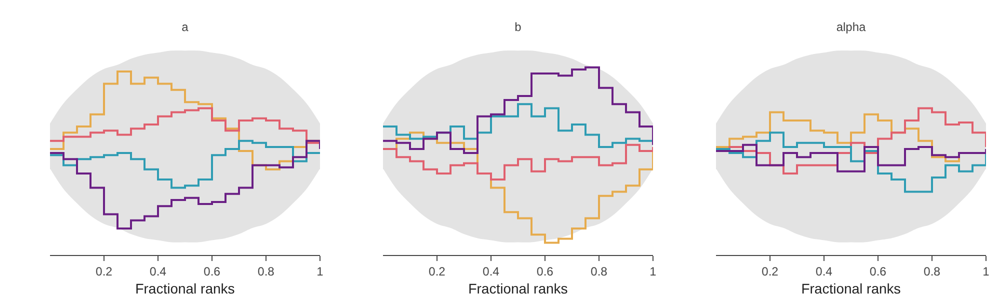  Describe the element at coordinates (851, 27) in the screenshot. I see `chart-title: alpha` at that location.